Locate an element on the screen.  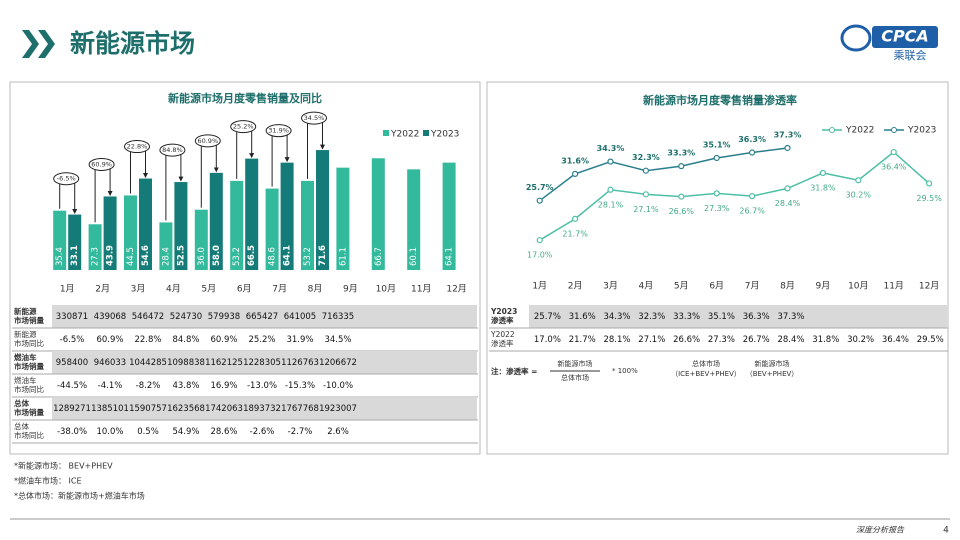
cell: 34.5% is located at coordinates (337, 340).